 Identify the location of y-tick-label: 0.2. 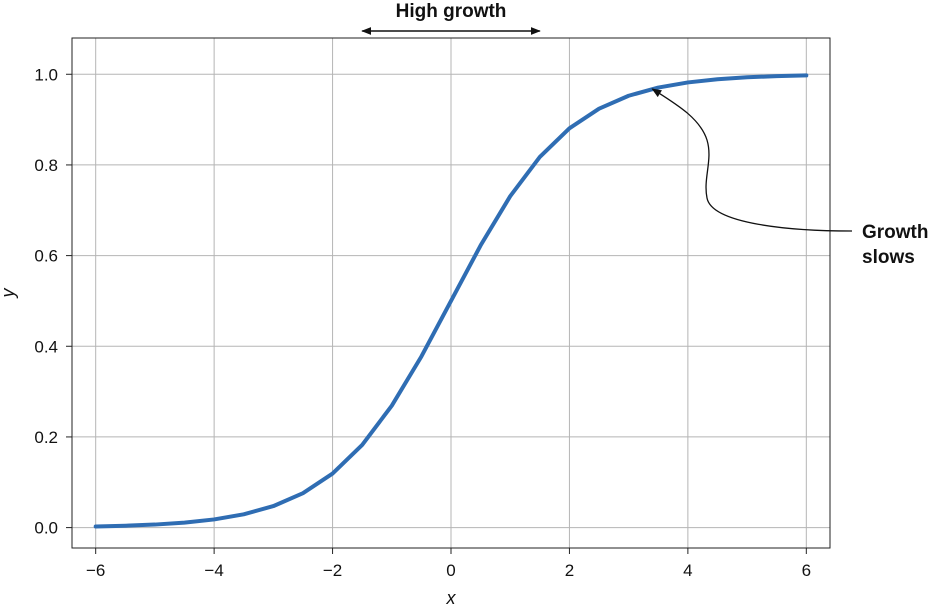
(46, 437).